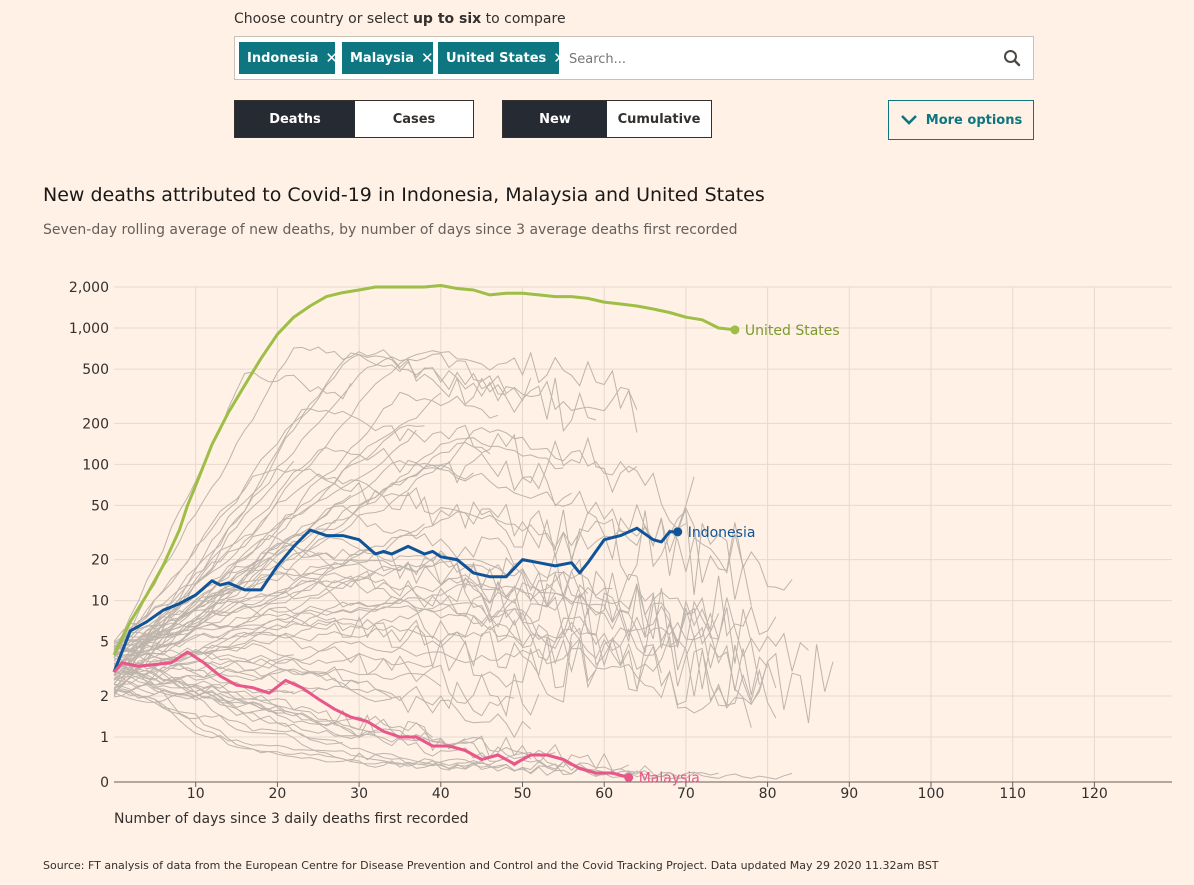 The width and height of the screenshot is (1194, 885). What do you see at coordinates (792, 331) in the screenshot?
I see `series-label-united-states: United States` at bounding box center [792, 331].